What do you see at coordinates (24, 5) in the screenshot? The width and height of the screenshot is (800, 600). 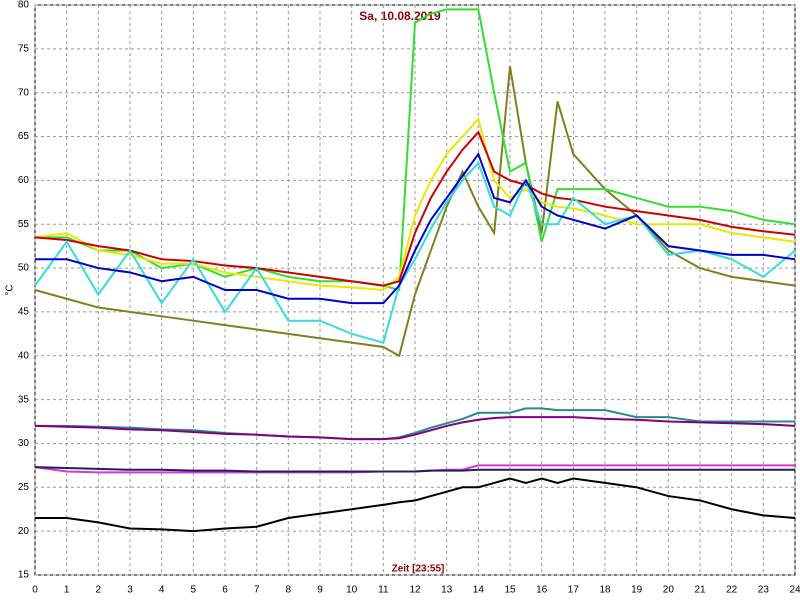 I see `y-tick-label: 80` at bounding box center [24, 5].